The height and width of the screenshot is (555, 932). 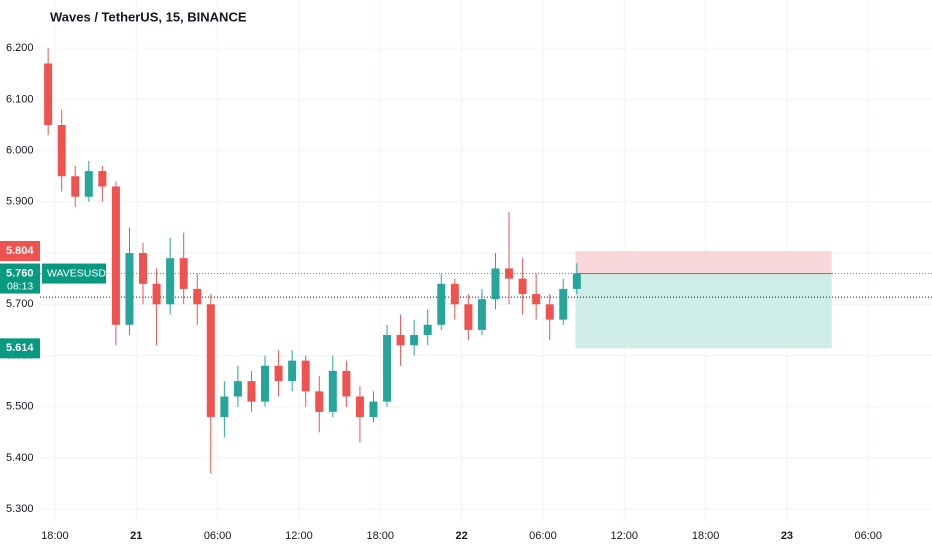 What do you see at coordinates (148, 16) in the screenshot?
I see `chart-title: Waves / TetherUS, 15, BINANCE` at bounding box center [148, 16].